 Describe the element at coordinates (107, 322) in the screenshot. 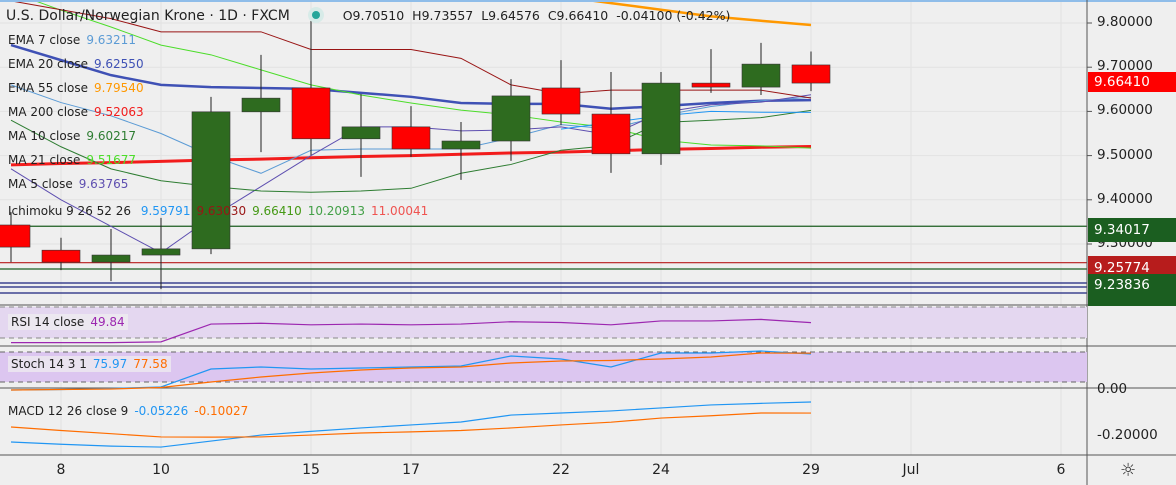

I see `rsi-value: 49.84` at that location.